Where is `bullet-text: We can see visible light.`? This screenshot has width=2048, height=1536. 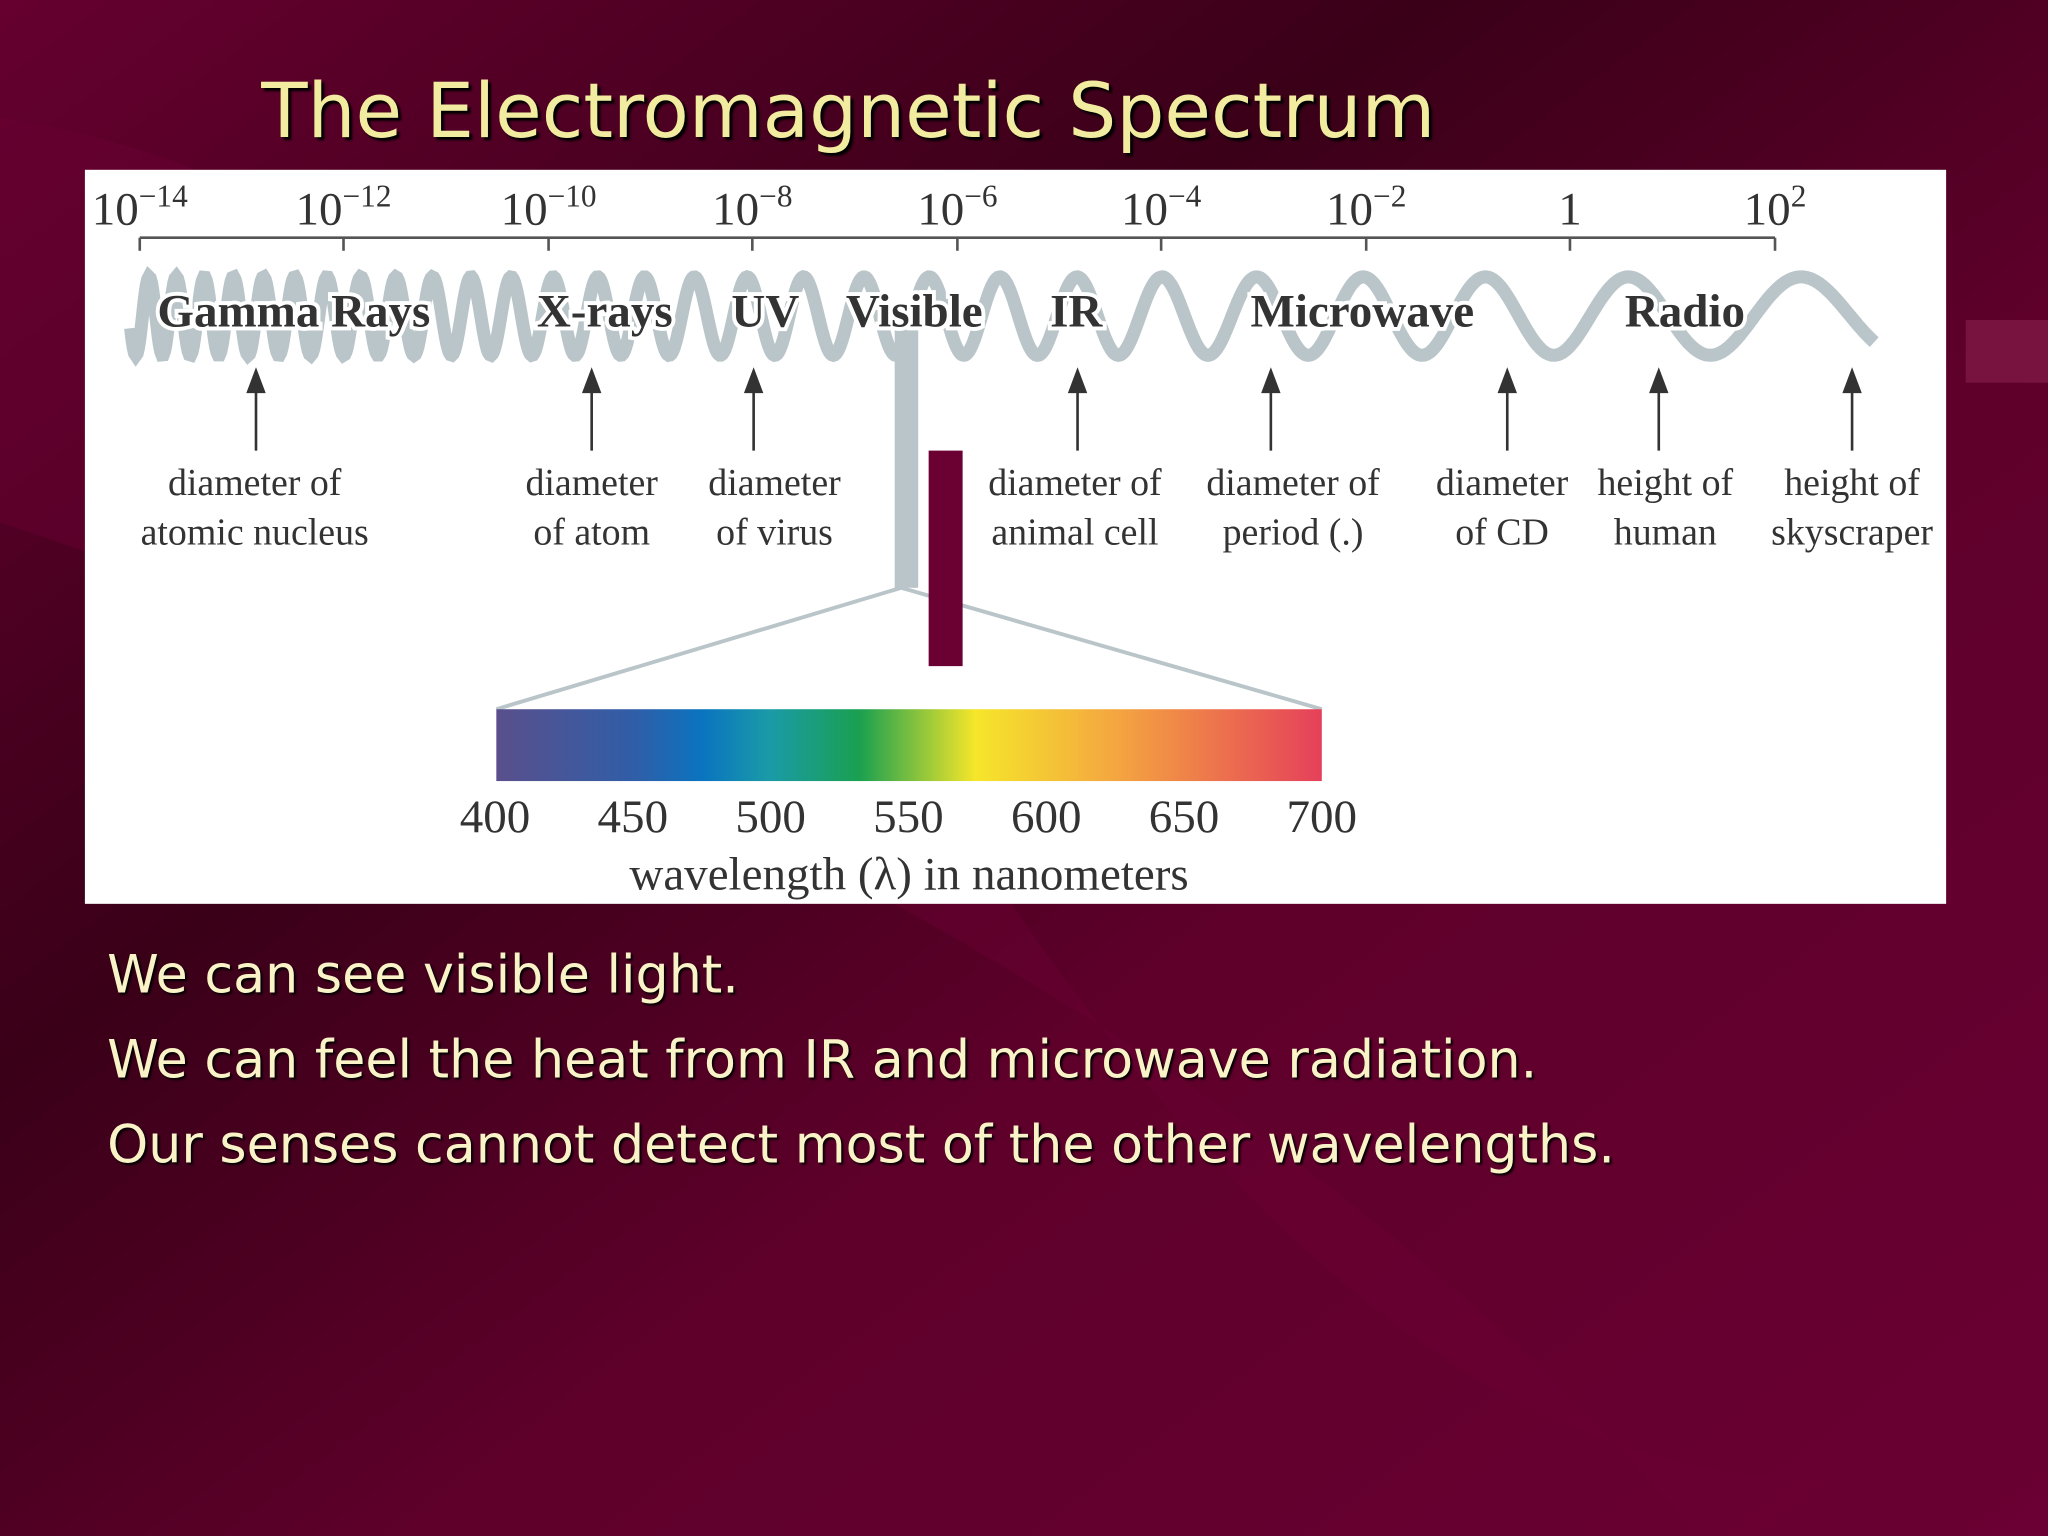
bullet-text: We can see visible light. is located at coordinates (423, 976).